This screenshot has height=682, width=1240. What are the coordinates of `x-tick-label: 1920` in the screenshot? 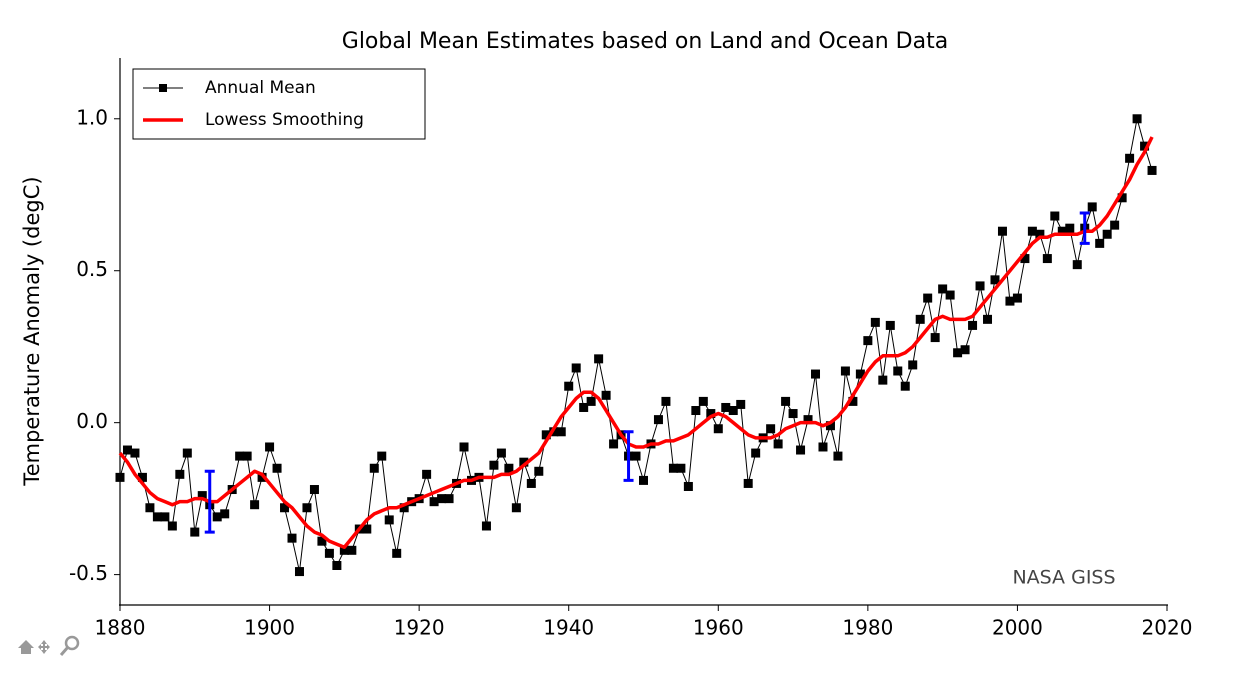 It's located at (419, 628).